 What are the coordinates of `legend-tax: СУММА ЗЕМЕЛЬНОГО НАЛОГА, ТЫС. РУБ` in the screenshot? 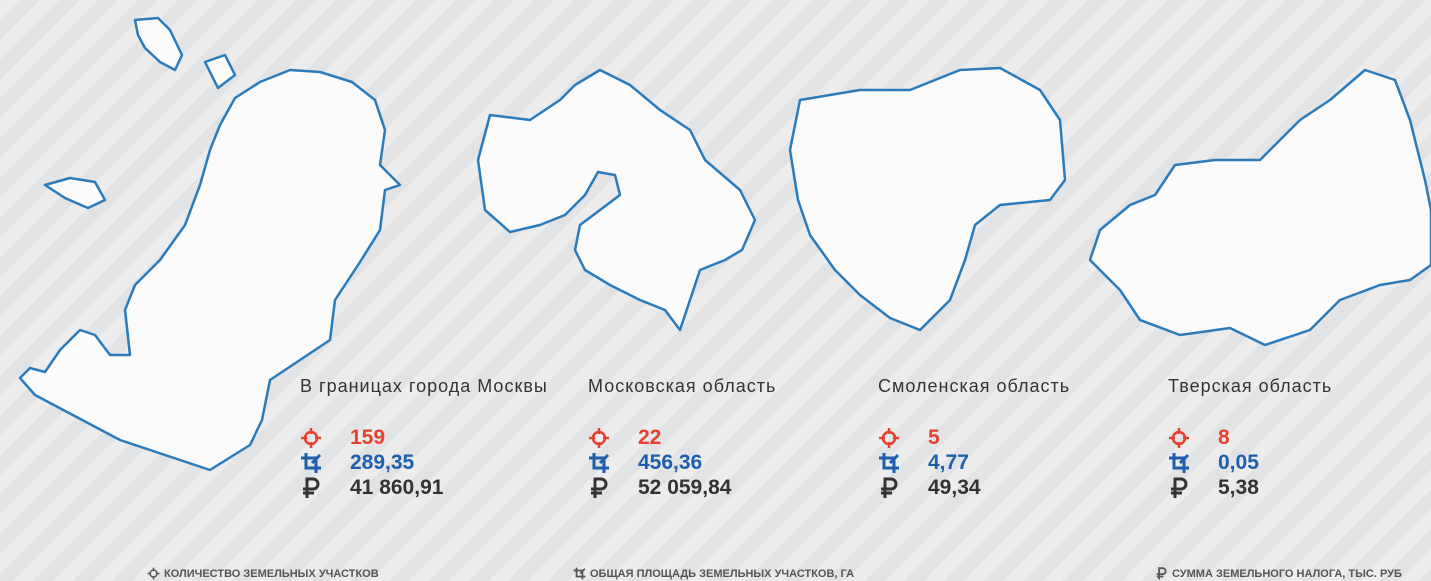 It's located at (1278, 573).